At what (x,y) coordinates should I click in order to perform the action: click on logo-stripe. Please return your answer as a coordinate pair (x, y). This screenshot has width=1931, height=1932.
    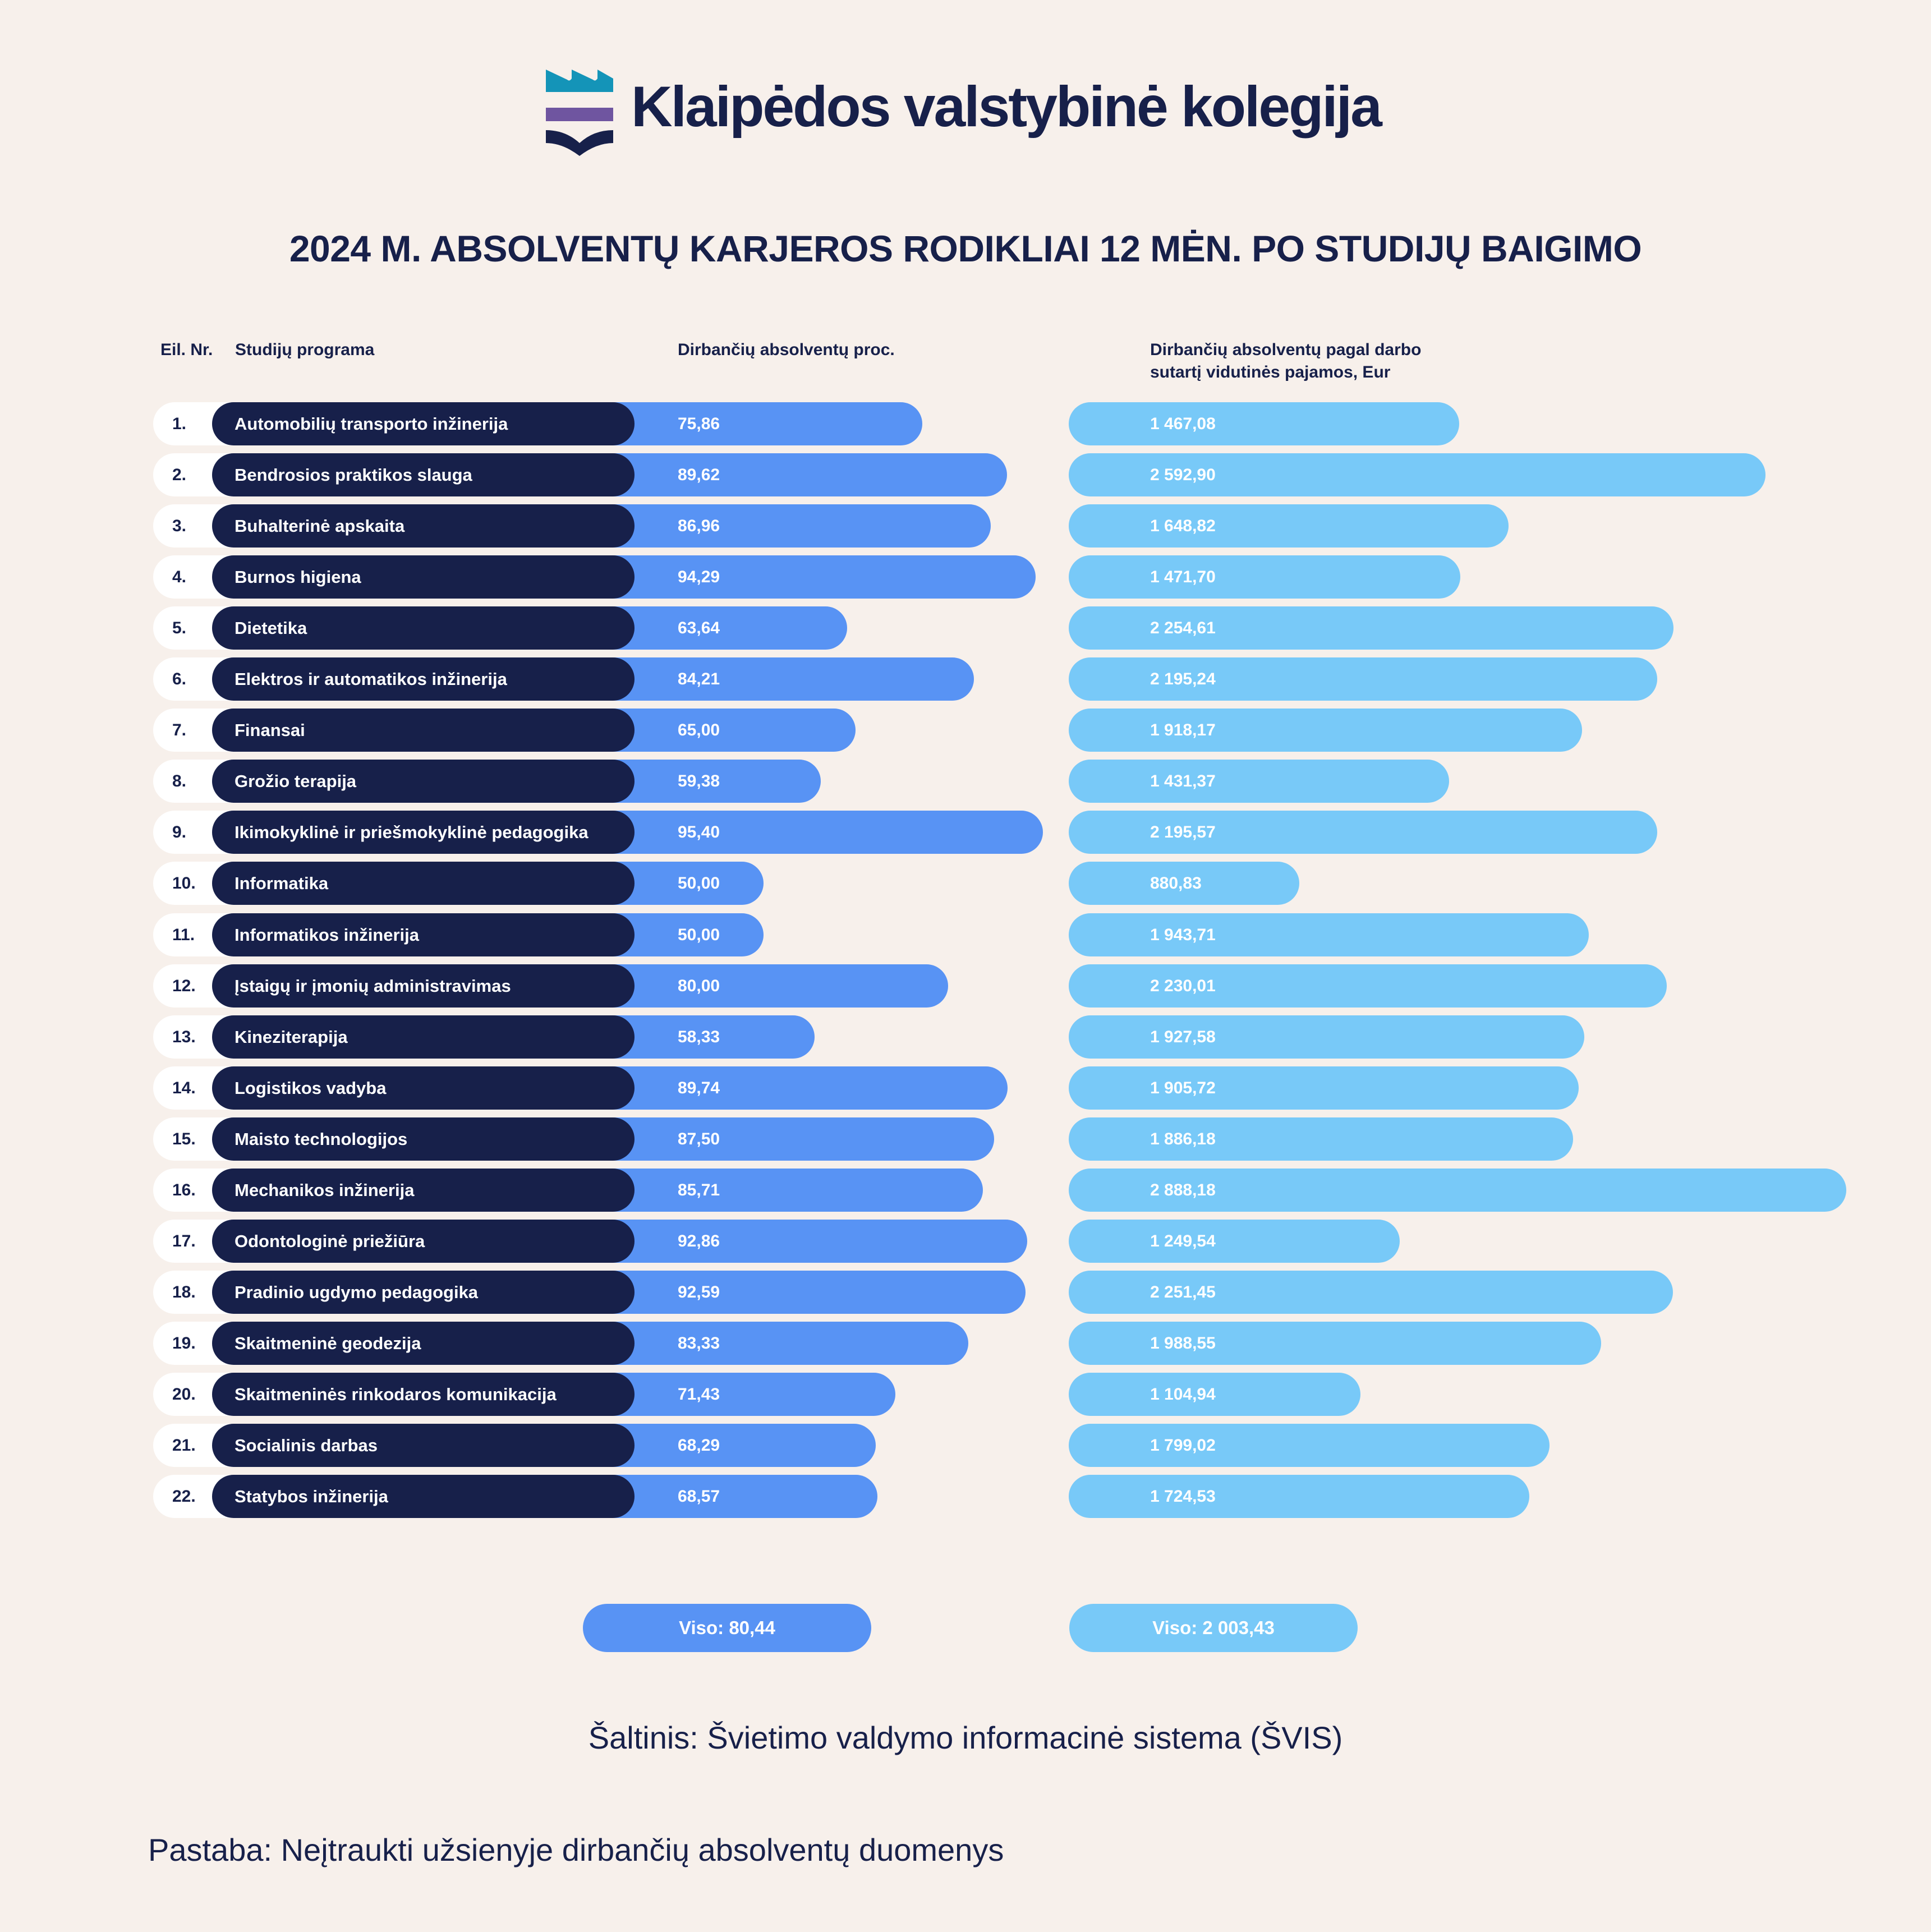
    Looking at the image, I should click on (579, 115).